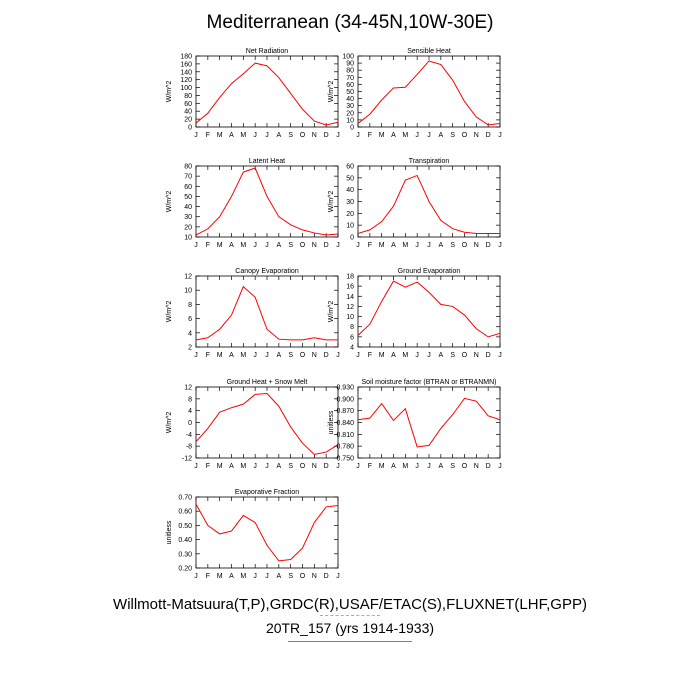 The width and height of the screenshot is (700, 700). I want to click on y-tick-label: 0.900, so click(345, 399).